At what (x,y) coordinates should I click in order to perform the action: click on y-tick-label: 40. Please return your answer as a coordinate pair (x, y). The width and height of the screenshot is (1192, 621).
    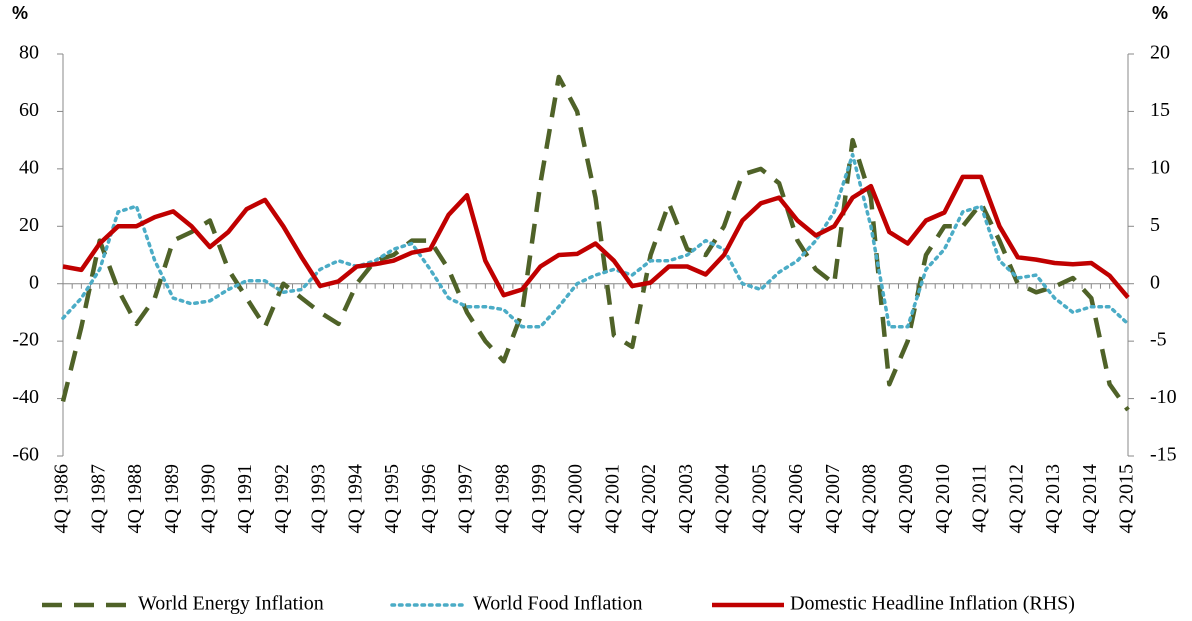
    Looking at the image, I should click on (29, 167).